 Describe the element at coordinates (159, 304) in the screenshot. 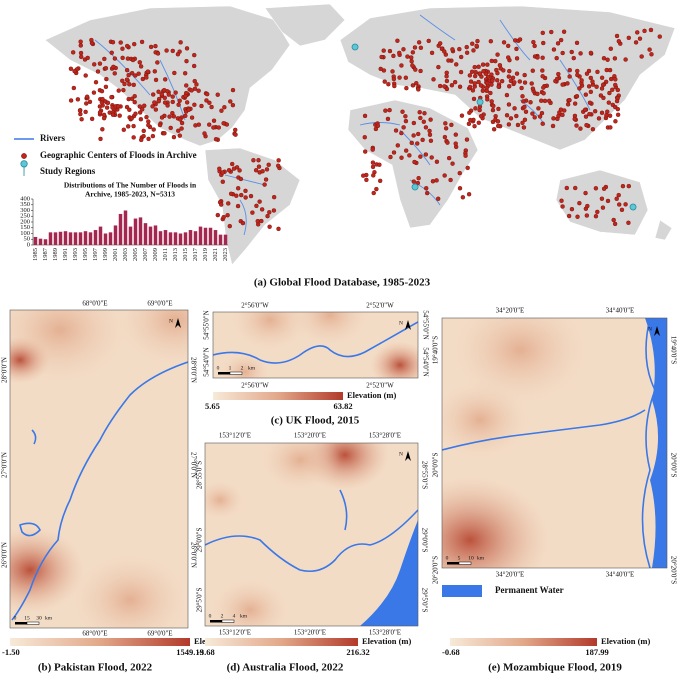

I see `lon-label: 69°0'0"E` at that location.